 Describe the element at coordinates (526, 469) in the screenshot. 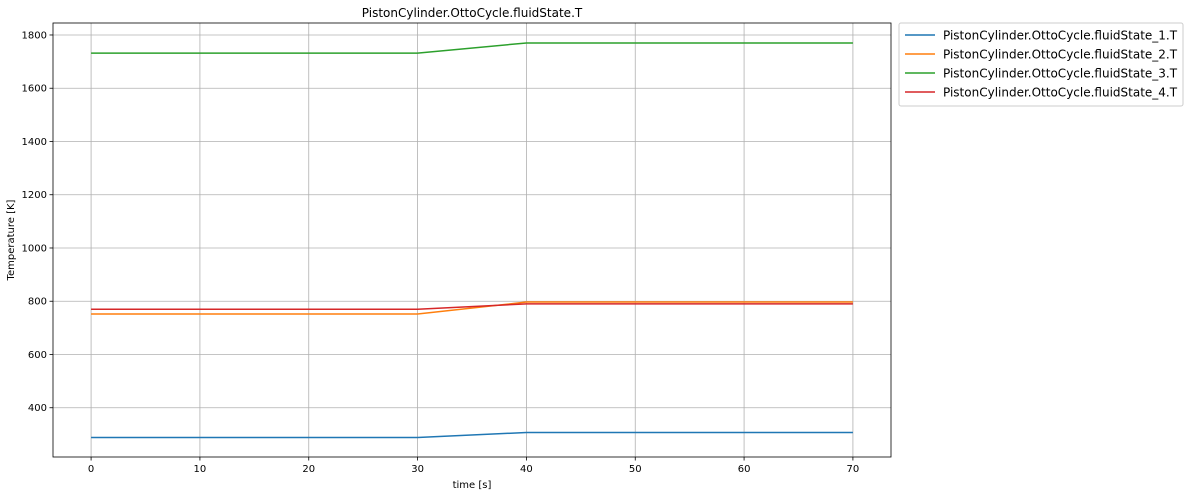

I see `x-tick-label: 40` at that location.